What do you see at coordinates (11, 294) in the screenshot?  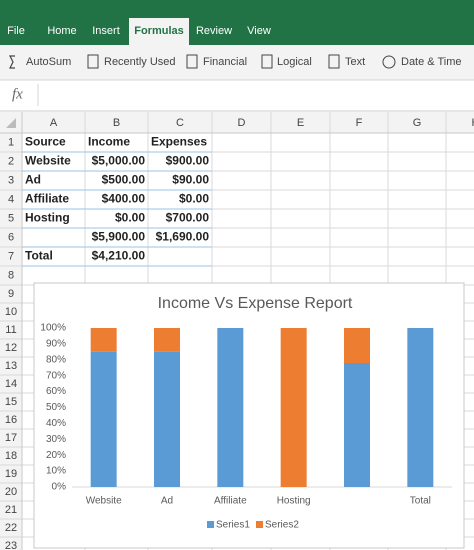 I see `row-header: 9` at bounding box center [11, 294].